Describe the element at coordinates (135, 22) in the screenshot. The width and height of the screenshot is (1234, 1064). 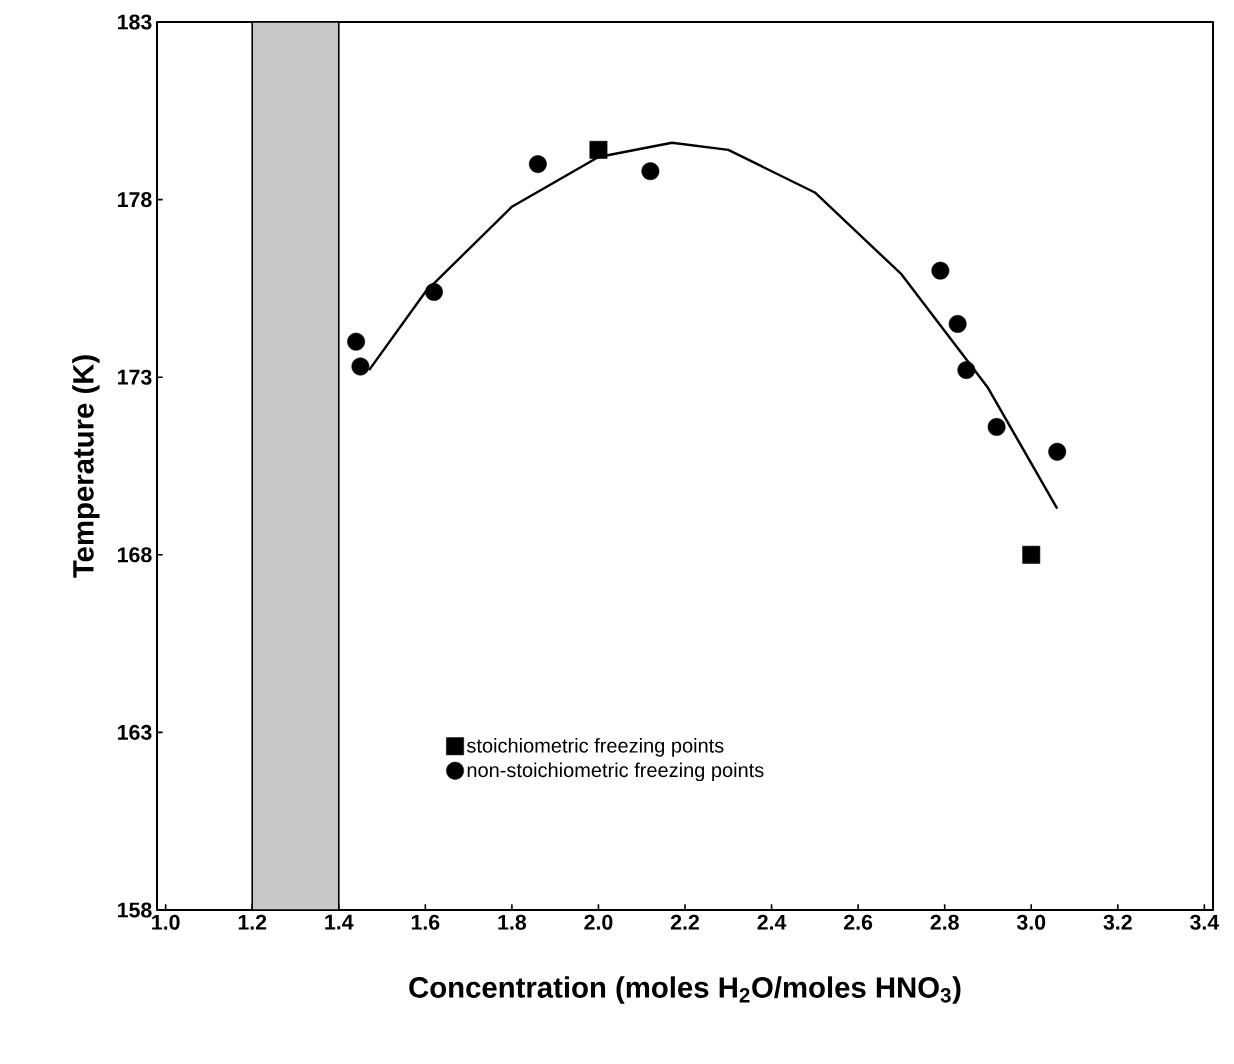
I see `y-tick-label: 183` at that location.